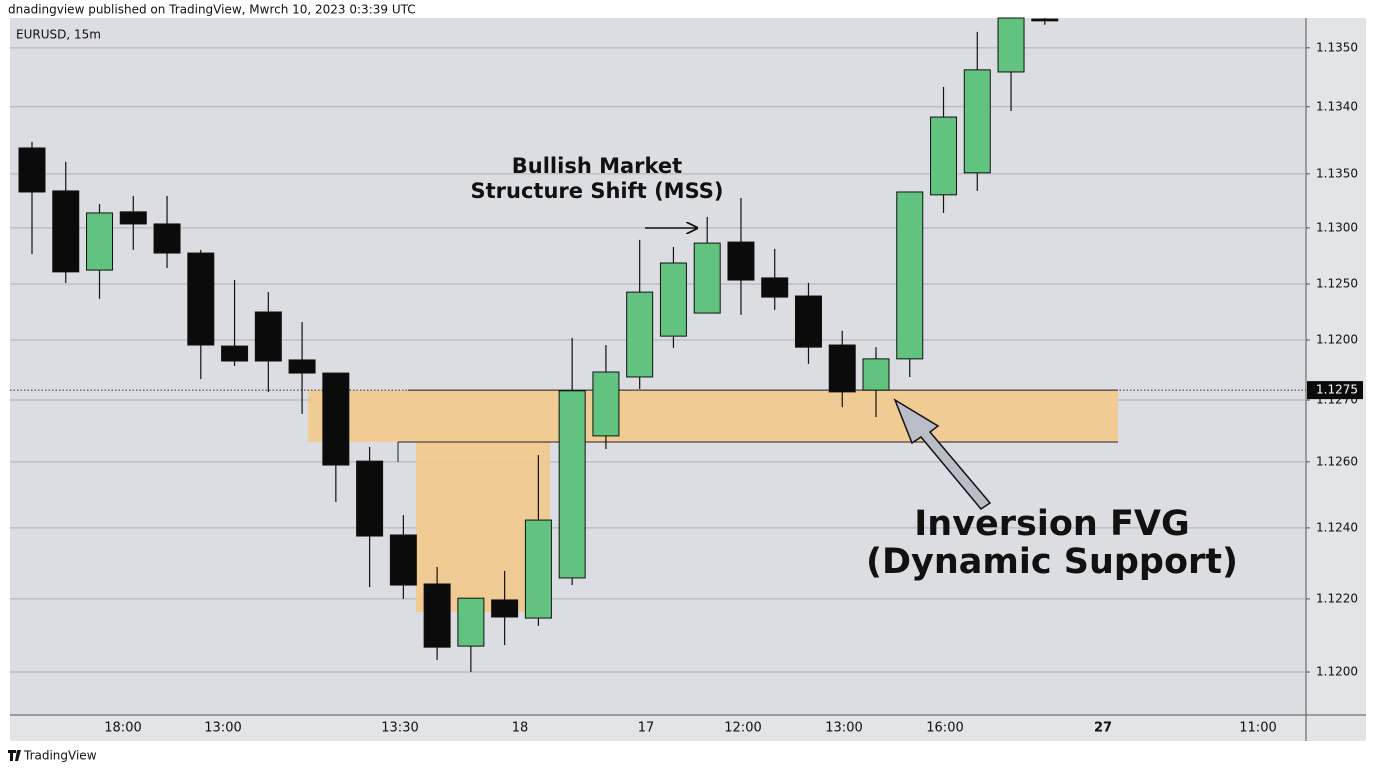  What do you see at coordinates (1337, 598) in the screenshot?
I see `y-tick-label: 1.1220` at bounding box center [1337, 598].